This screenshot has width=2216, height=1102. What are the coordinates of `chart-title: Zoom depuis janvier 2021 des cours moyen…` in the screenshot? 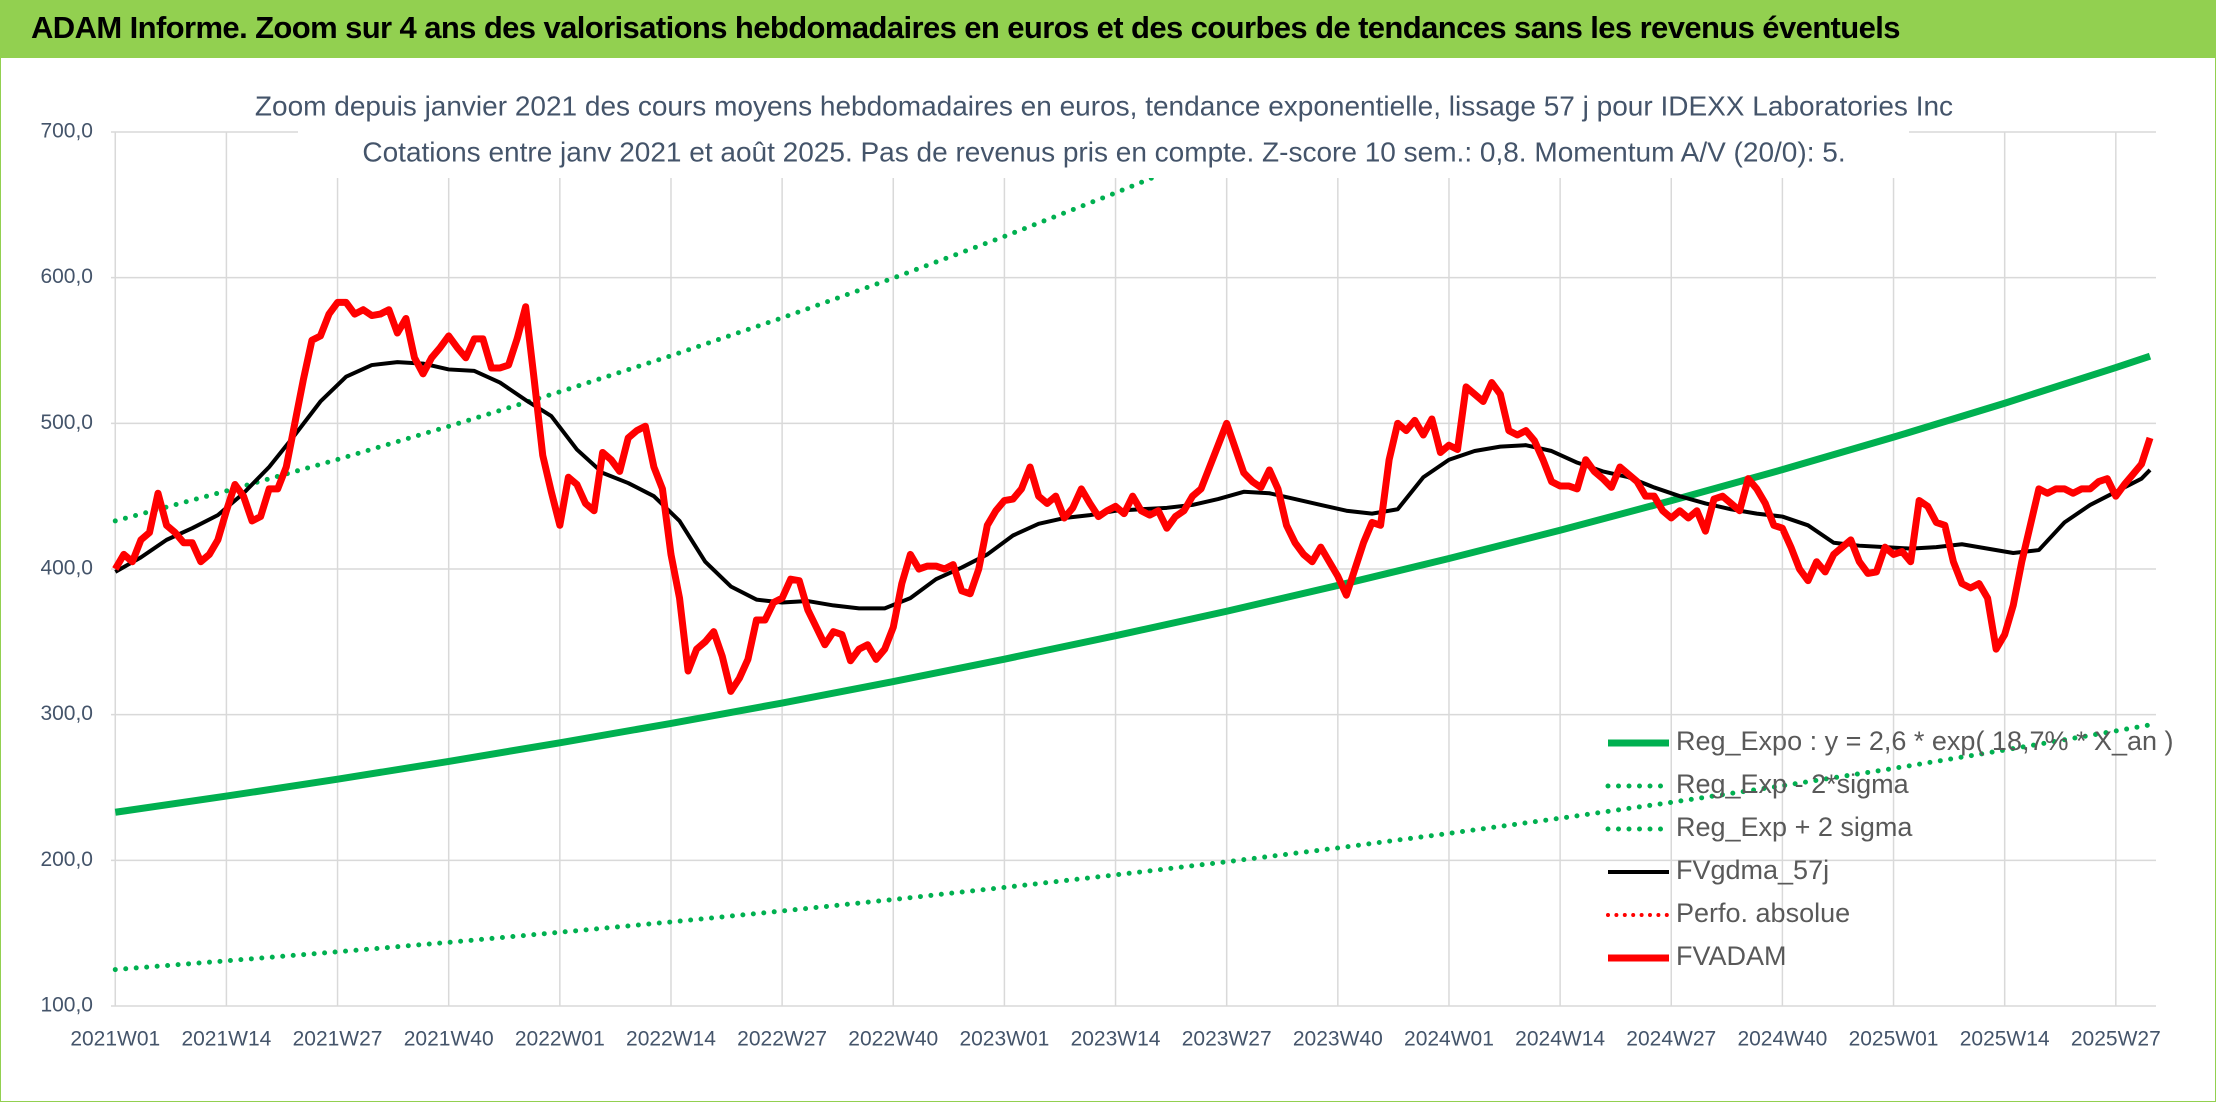 It's located at (1104, 105).